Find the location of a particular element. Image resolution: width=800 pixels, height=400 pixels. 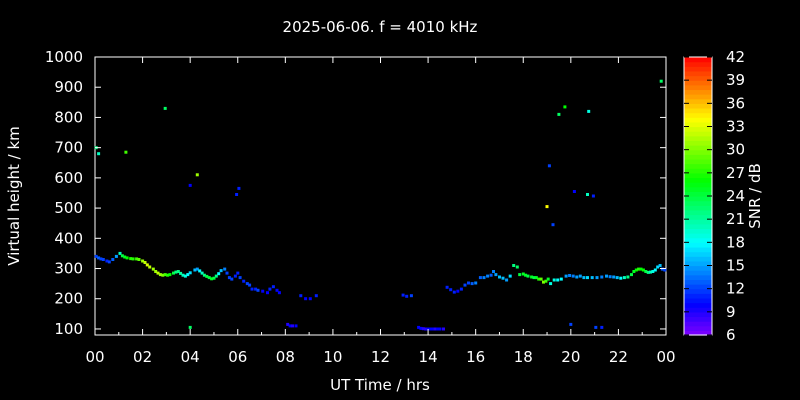

colorbar-tick-label: 12 is located at coordinates (735, 289).